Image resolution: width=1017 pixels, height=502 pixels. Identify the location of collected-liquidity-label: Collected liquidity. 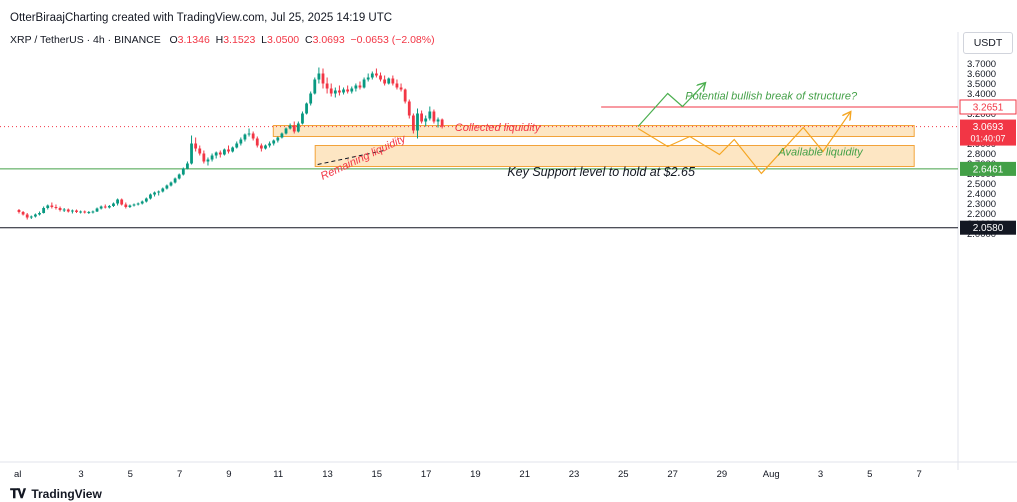
(498, 128).